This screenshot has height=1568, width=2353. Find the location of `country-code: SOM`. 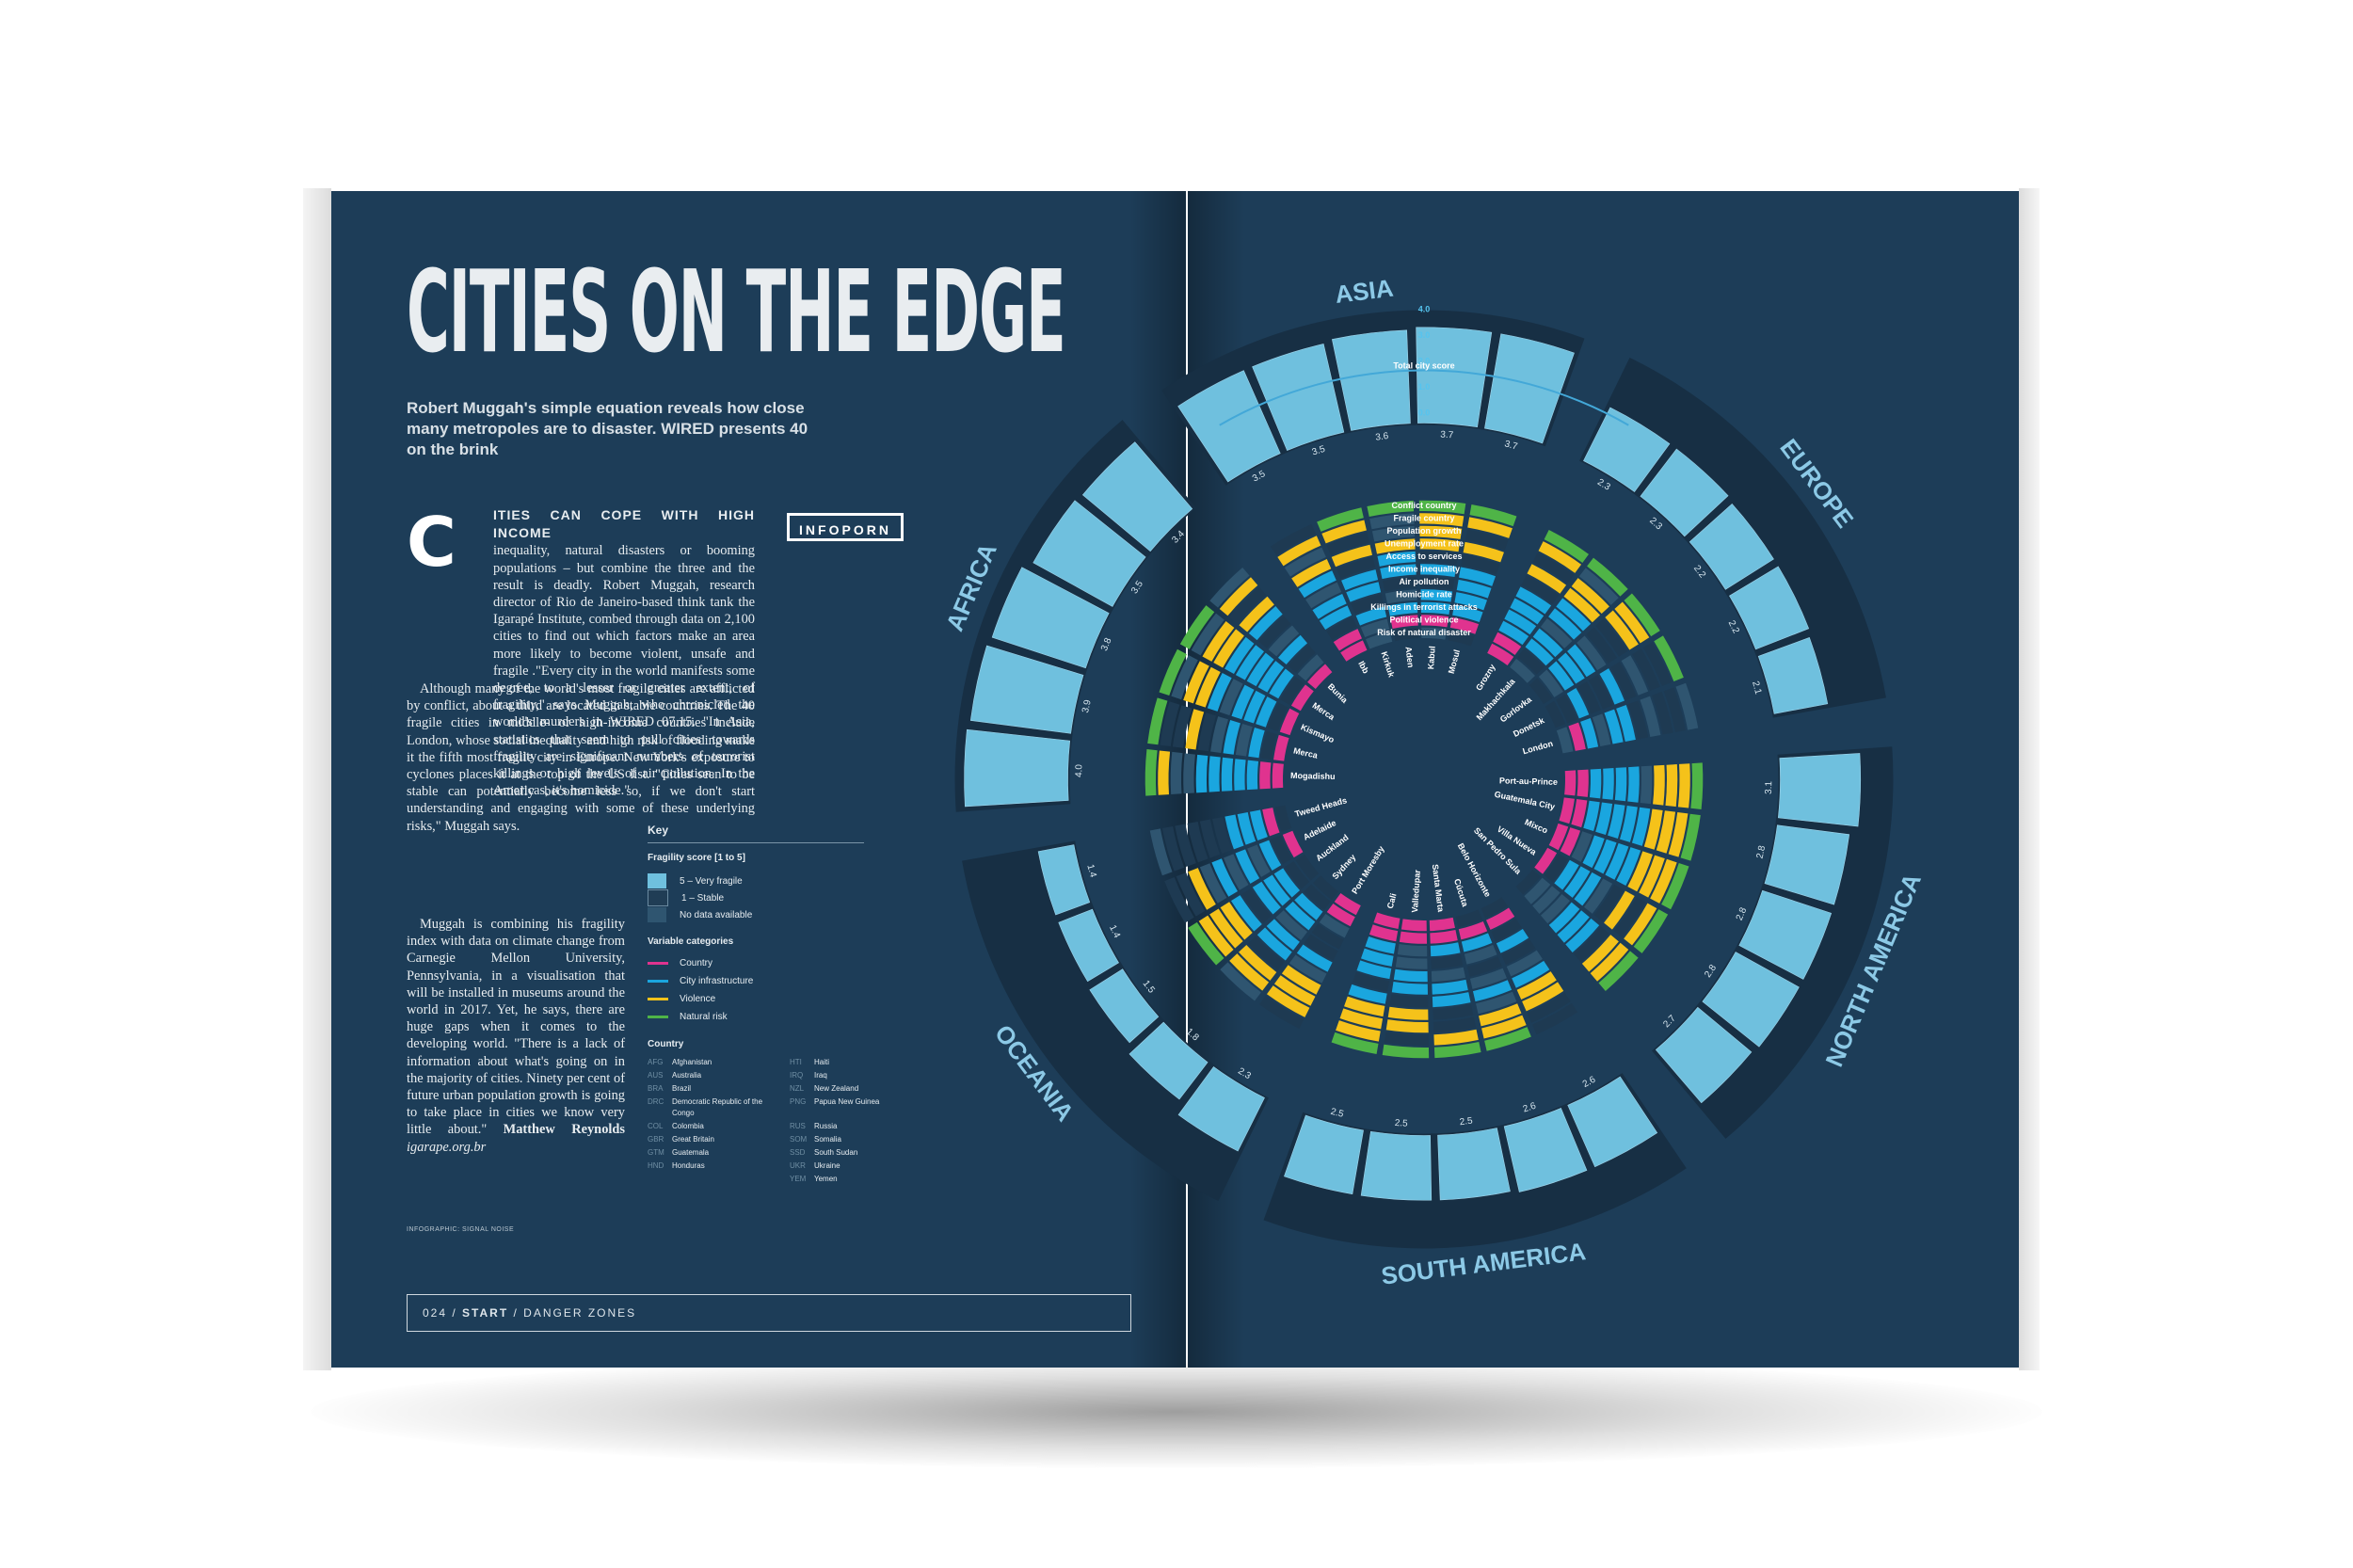

country-code: SOM is located at coordinates (799, 1139).